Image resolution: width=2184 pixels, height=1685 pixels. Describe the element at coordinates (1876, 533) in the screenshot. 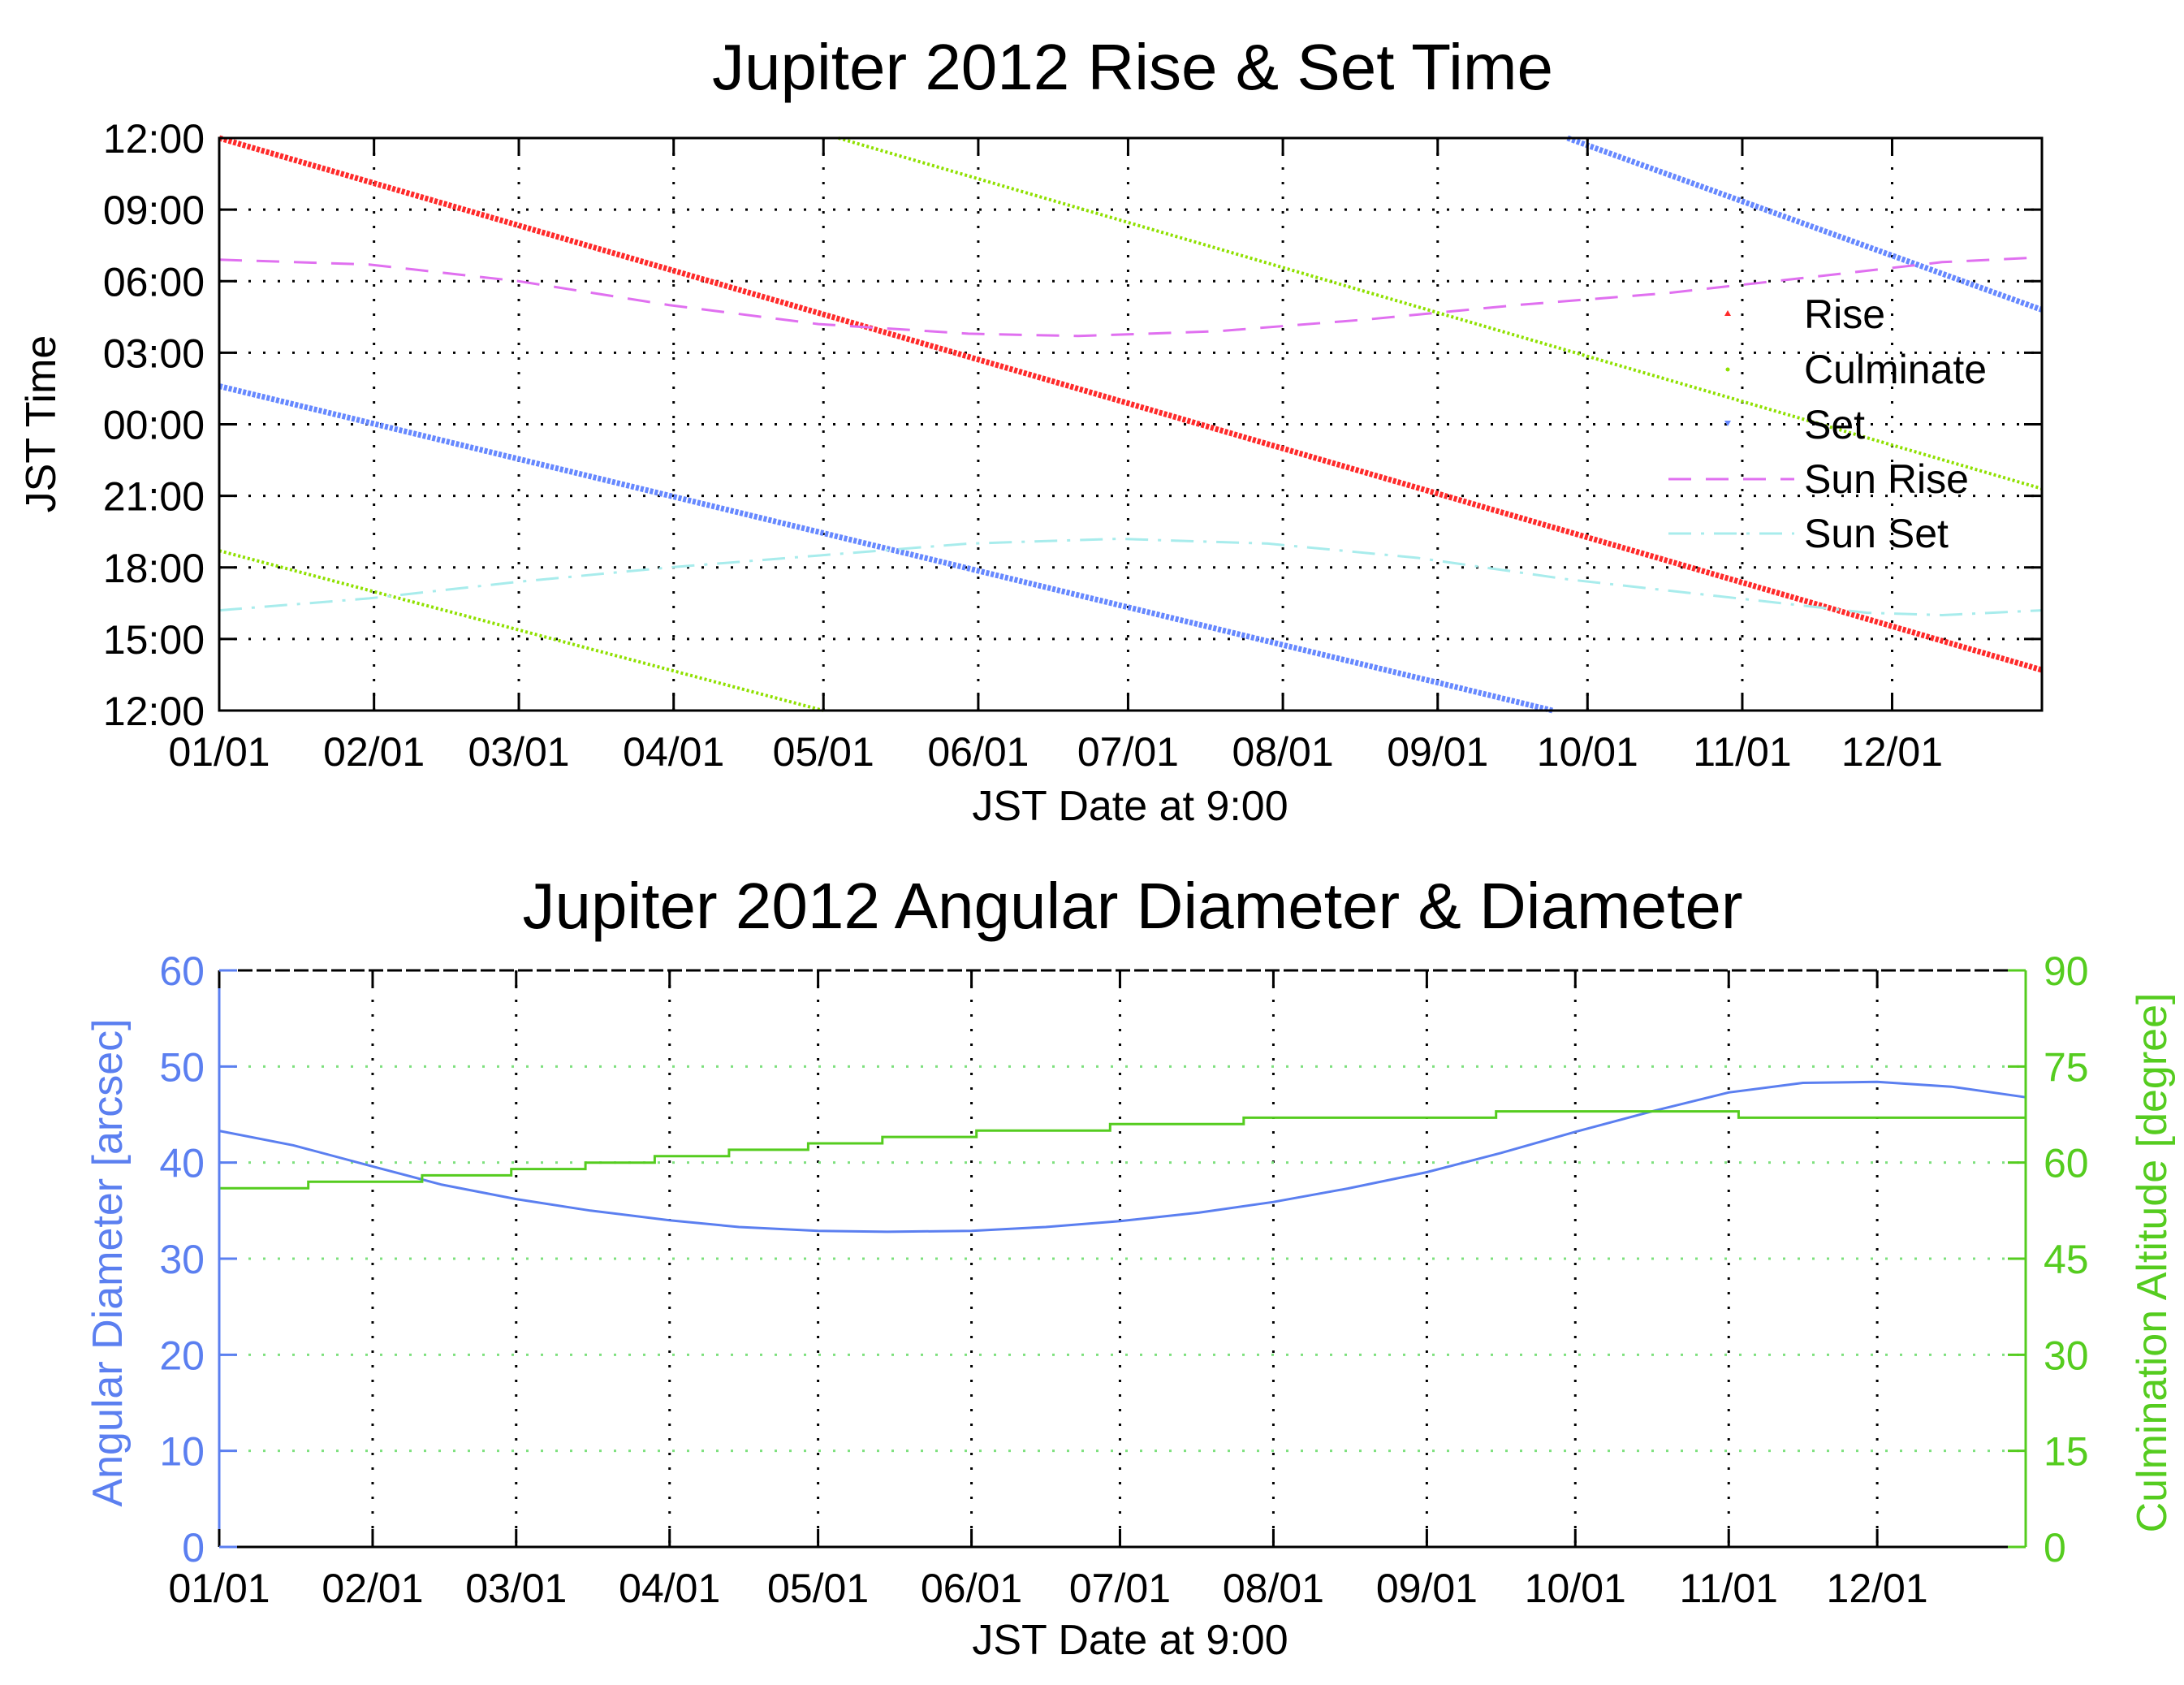

I see `legend-sun-set-label: Sun Set` at that location.